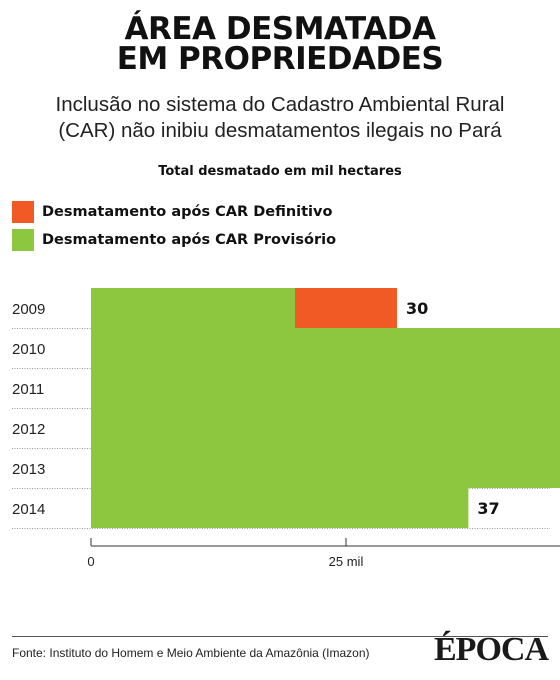  What do you see at coordinates (90, 561) in the screenshot?
I see `x-tick-label: 0` at bounding box center [90, 561].